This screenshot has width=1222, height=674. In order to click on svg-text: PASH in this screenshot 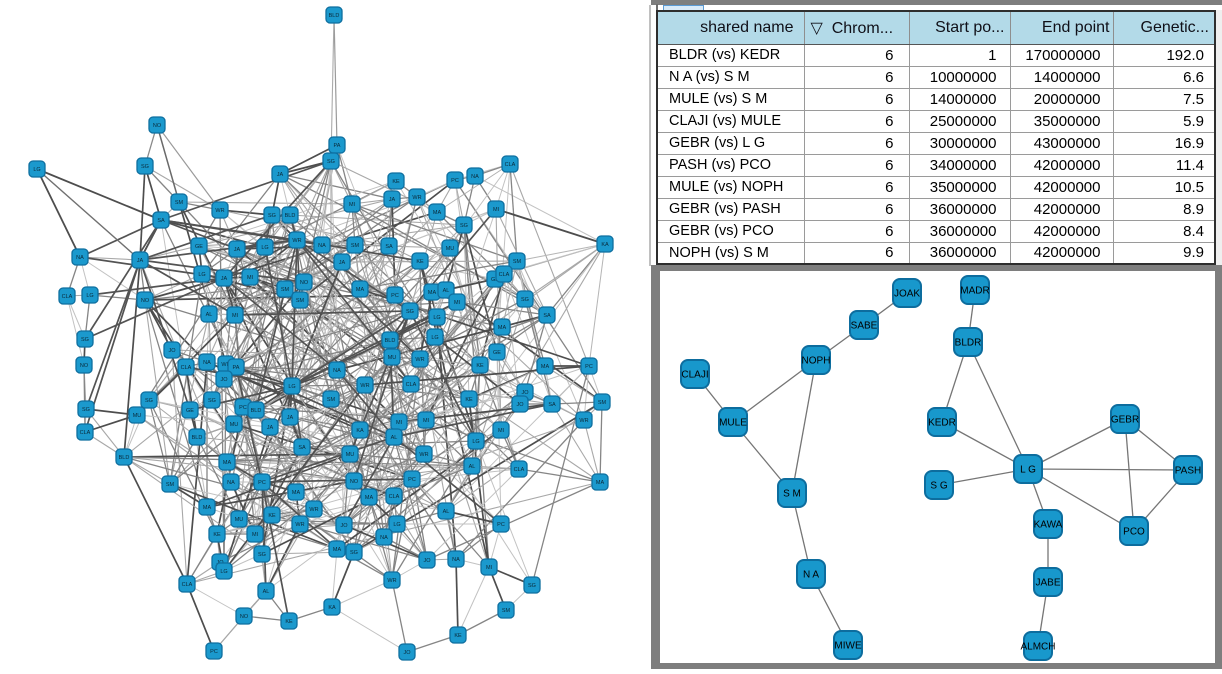, I will do `click(1188, 471)`.